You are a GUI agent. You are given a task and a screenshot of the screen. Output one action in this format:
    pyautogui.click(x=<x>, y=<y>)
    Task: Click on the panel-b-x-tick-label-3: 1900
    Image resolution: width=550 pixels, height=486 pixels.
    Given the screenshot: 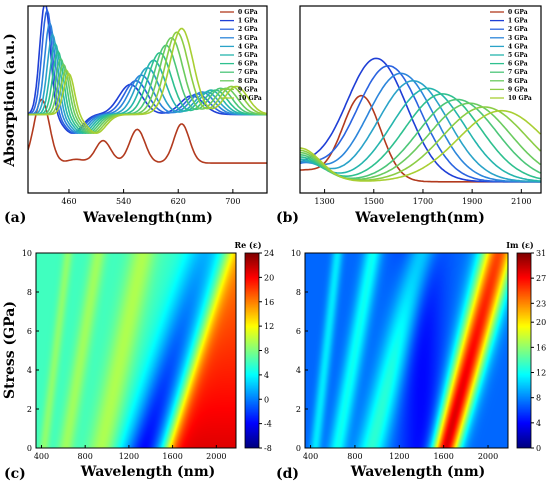 What is the action you would take?
    pyautogui.click(x=472, y=201)
    